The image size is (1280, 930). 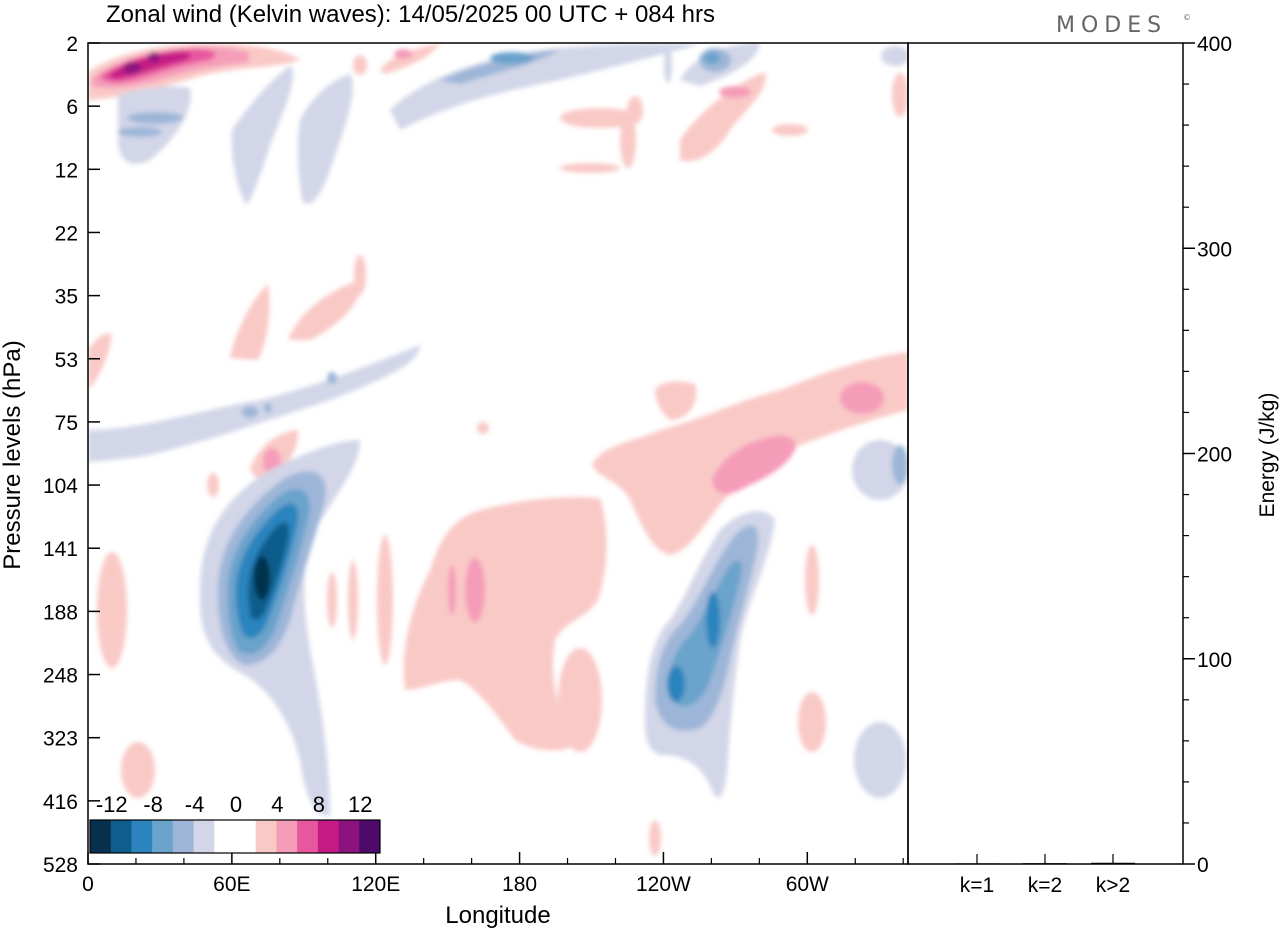 I want to click on y-tick-label: 416, so click(x=60, y=802).